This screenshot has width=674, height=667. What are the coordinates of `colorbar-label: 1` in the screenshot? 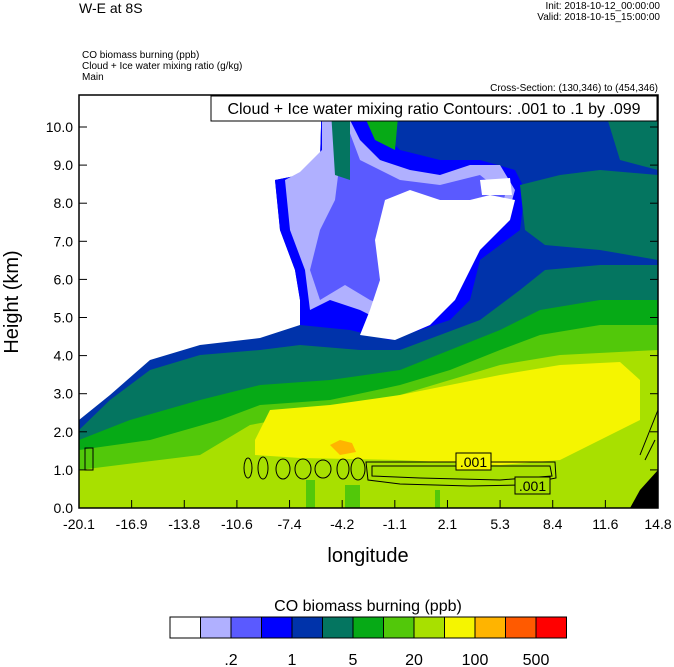 It's located at (292, 659).